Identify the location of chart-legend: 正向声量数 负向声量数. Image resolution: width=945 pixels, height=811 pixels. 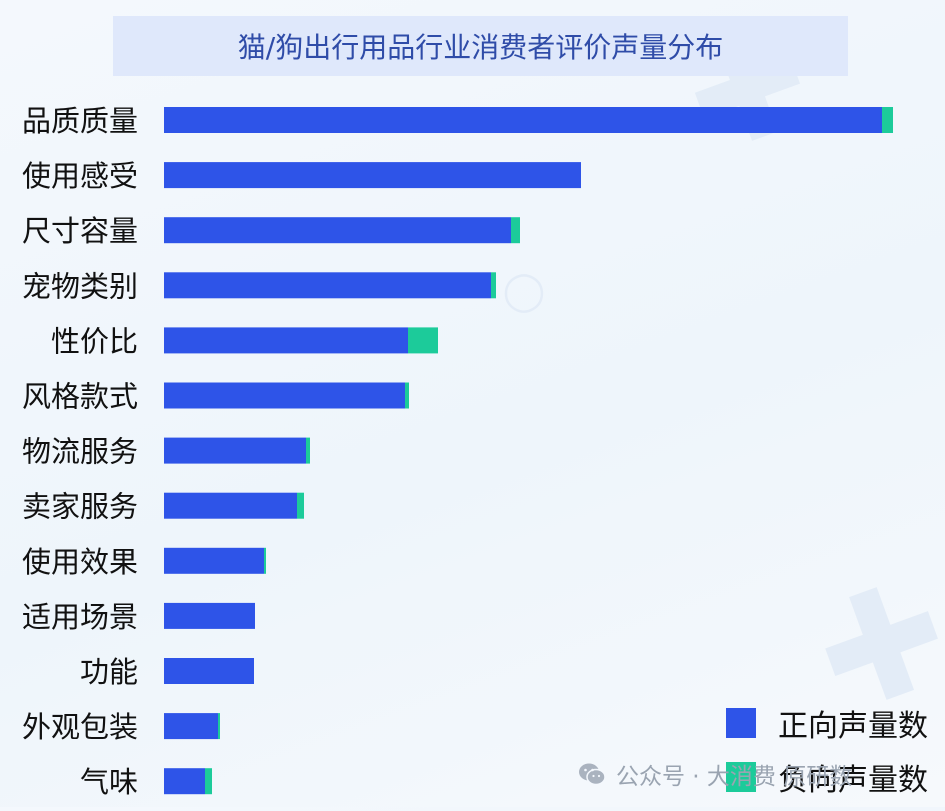
(827, 757).